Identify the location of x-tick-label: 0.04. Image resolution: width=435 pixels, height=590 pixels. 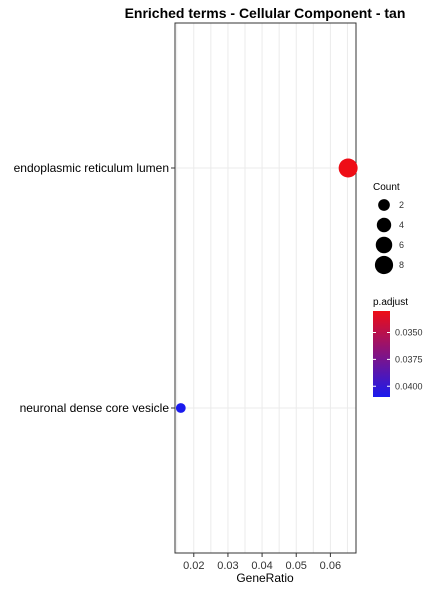
(261, 566).